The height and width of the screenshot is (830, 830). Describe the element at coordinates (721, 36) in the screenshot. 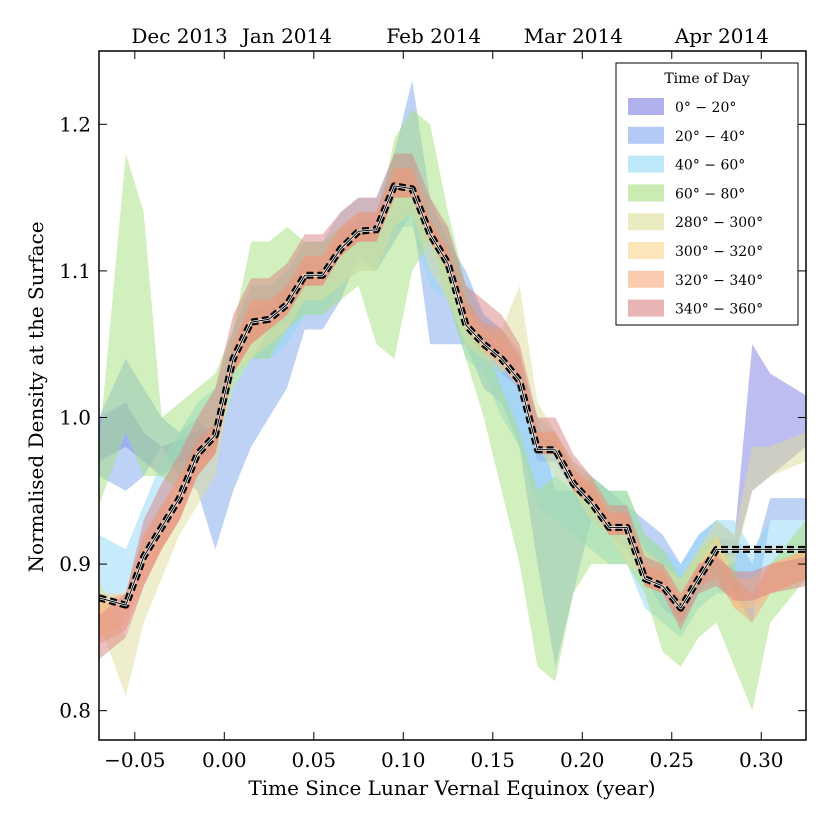

I see `month-label: Apr 2014` at that location.